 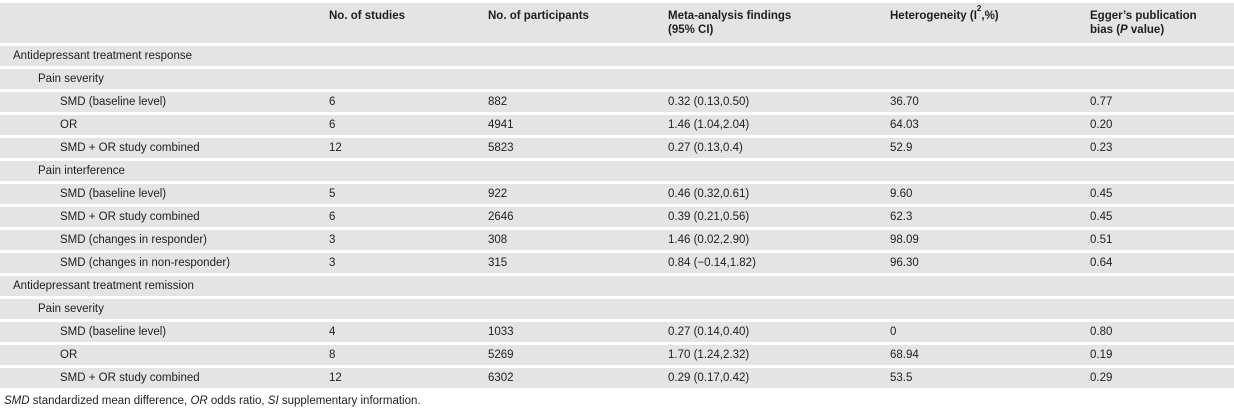 What do you see at coordinates (578, 102) in the screenshot?
I see `cell-participants: 882` at bounding box center [578, 102].